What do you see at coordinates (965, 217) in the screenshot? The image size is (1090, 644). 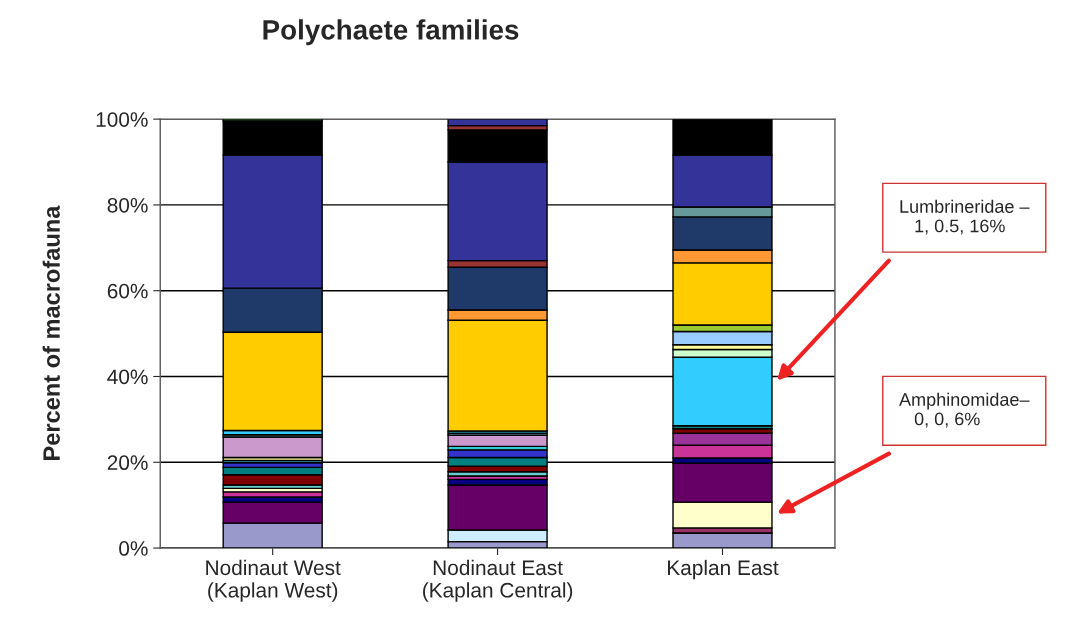 I see `text: Lumbrineridae – 1, 0.5, 16%` at bounding box center [965, 217].